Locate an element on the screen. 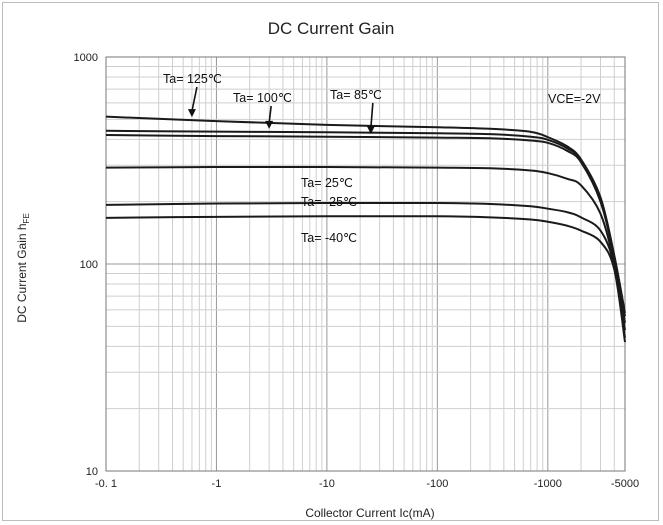  annotation-label: Ta= 125℃ is located at coordinates (192, 79).